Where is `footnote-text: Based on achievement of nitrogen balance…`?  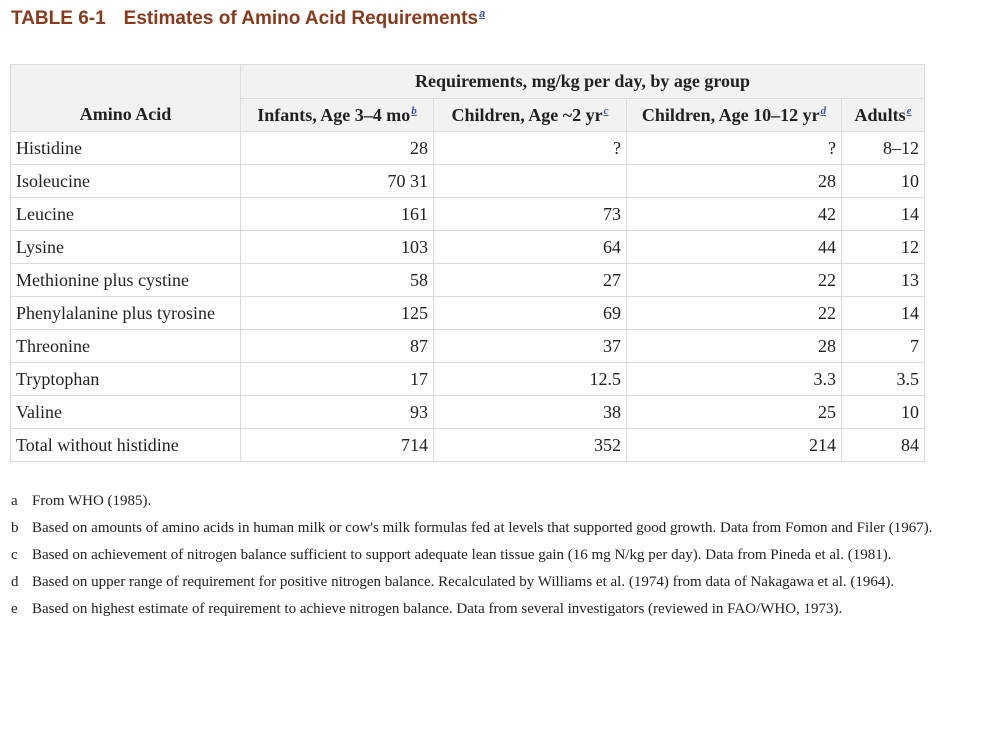 footnote-text: Based on achievement of nitrogen balance… is located at coordinates (462, 555).